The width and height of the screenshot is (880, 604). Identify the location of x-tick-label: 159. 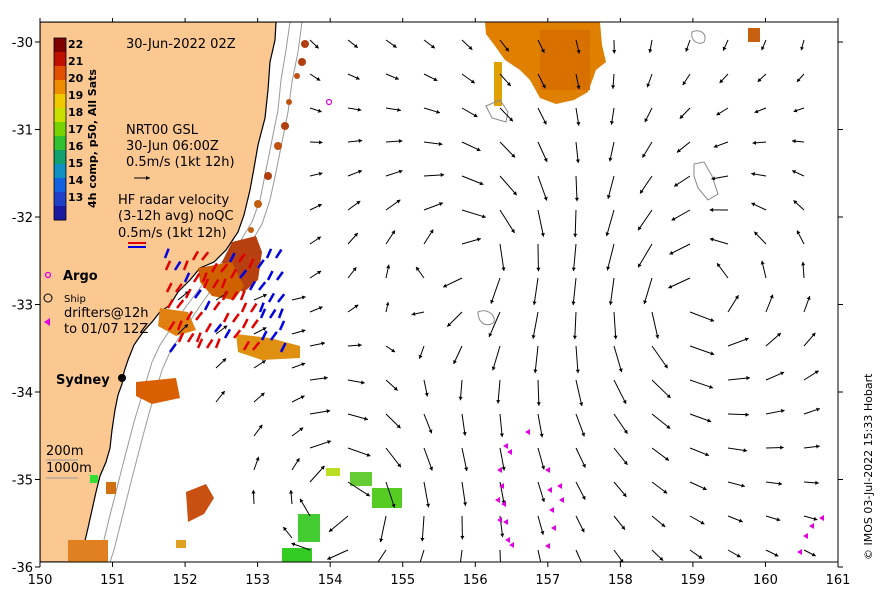
(692, 580).